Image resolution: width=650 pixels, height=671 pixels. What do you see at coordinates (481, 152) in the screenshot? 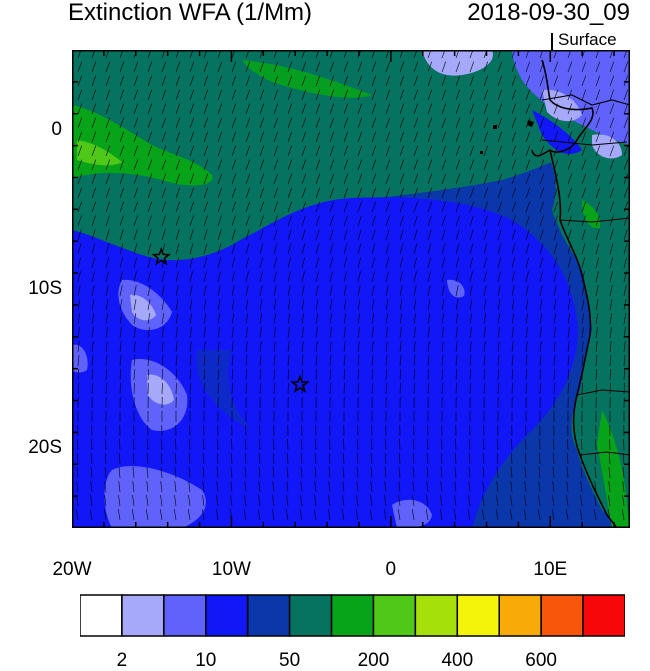
I see `annobon-island` at bounding box center [481, 152].